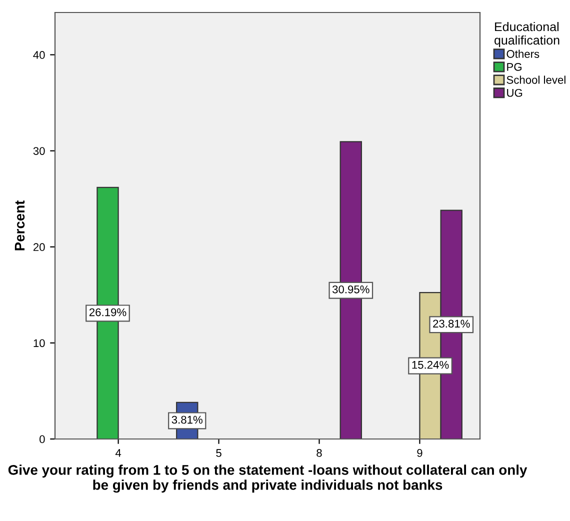 The image size is (570, 521). I want to click on data-label: 30.95%, so click(351, 289).